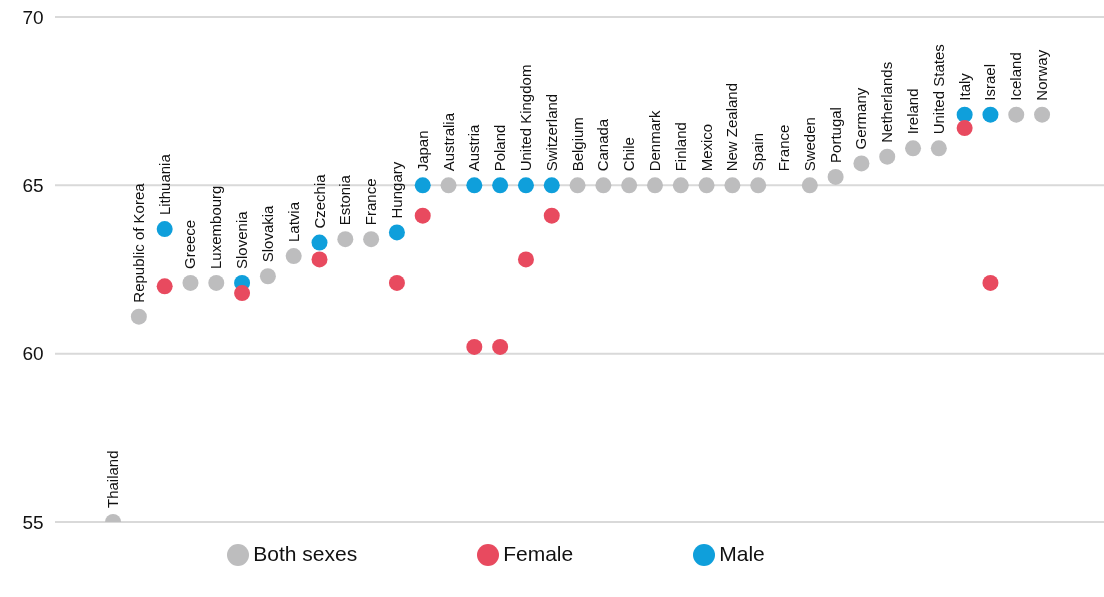 This screenshot has width=1104, height=597. Describe the element at coordinates (706, 147) in the screenshot. I see `x-tick-label: Mexico` at that location.